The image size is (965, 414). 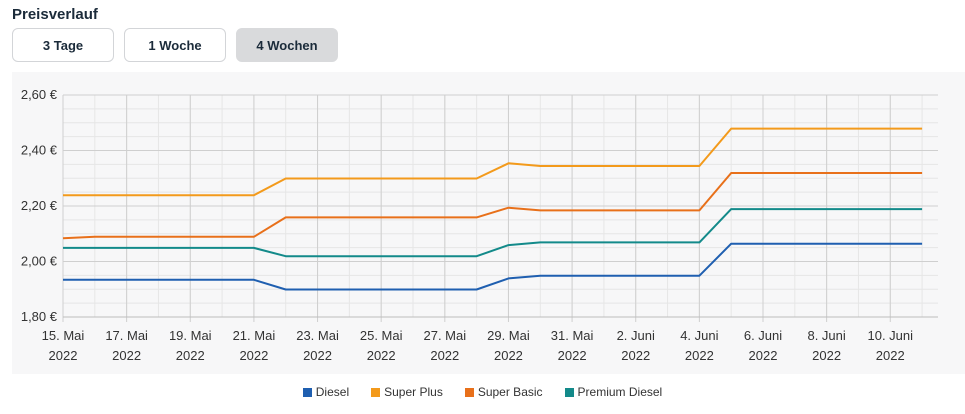 I want to click on legend-item-diesel: Diesel, so click(x=326, y=392).